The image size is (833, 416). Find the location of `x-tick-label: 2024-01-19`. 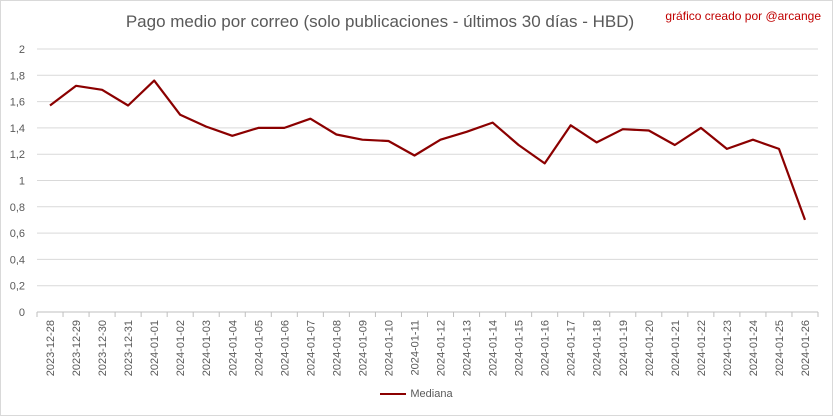

x-tick-label: 2024-01-19 is located at coordinates (624, 348).